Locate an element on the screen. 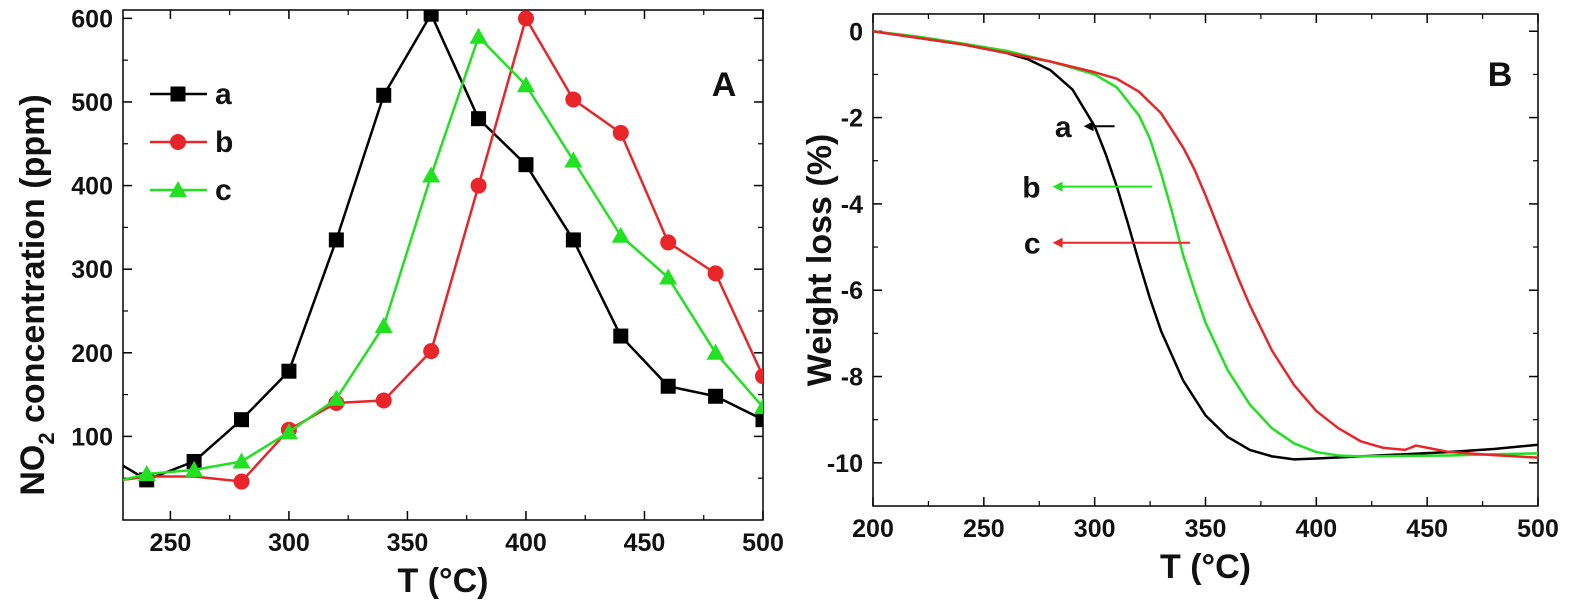 This screenshot has height=610, width=1575. y-tick-label: 300 is located at coordinates (92, 270).